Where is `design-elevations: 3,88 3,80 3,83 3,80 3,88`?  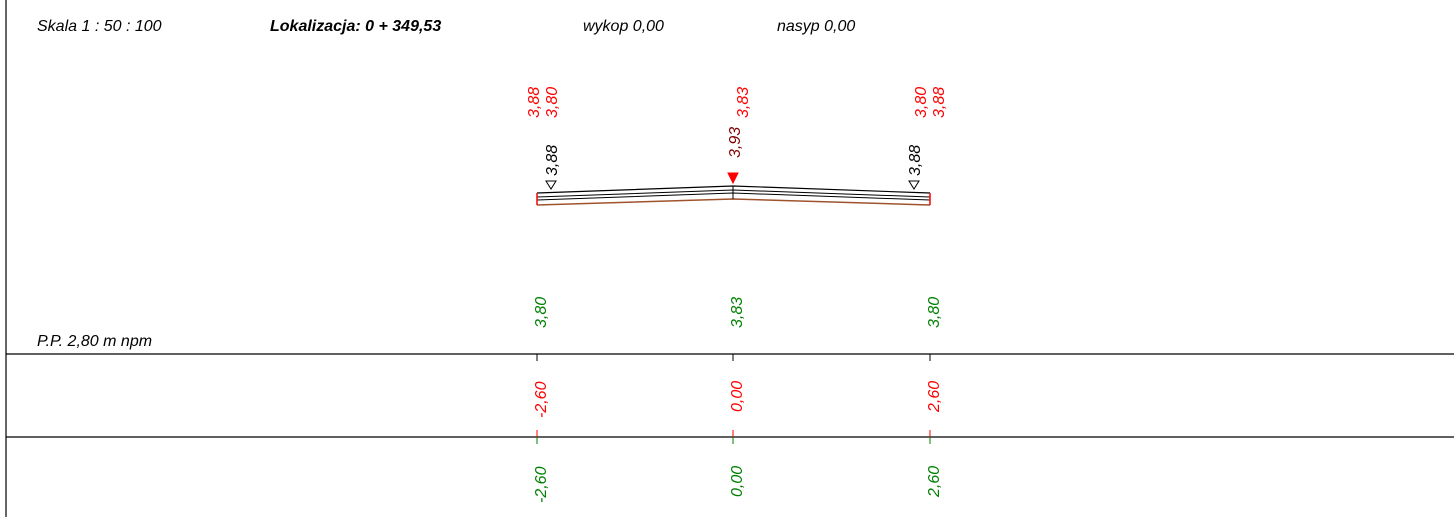
design-elevations: 3,88 3,80 3,83 3,80 3,88 is located at coordinates (737, 102).